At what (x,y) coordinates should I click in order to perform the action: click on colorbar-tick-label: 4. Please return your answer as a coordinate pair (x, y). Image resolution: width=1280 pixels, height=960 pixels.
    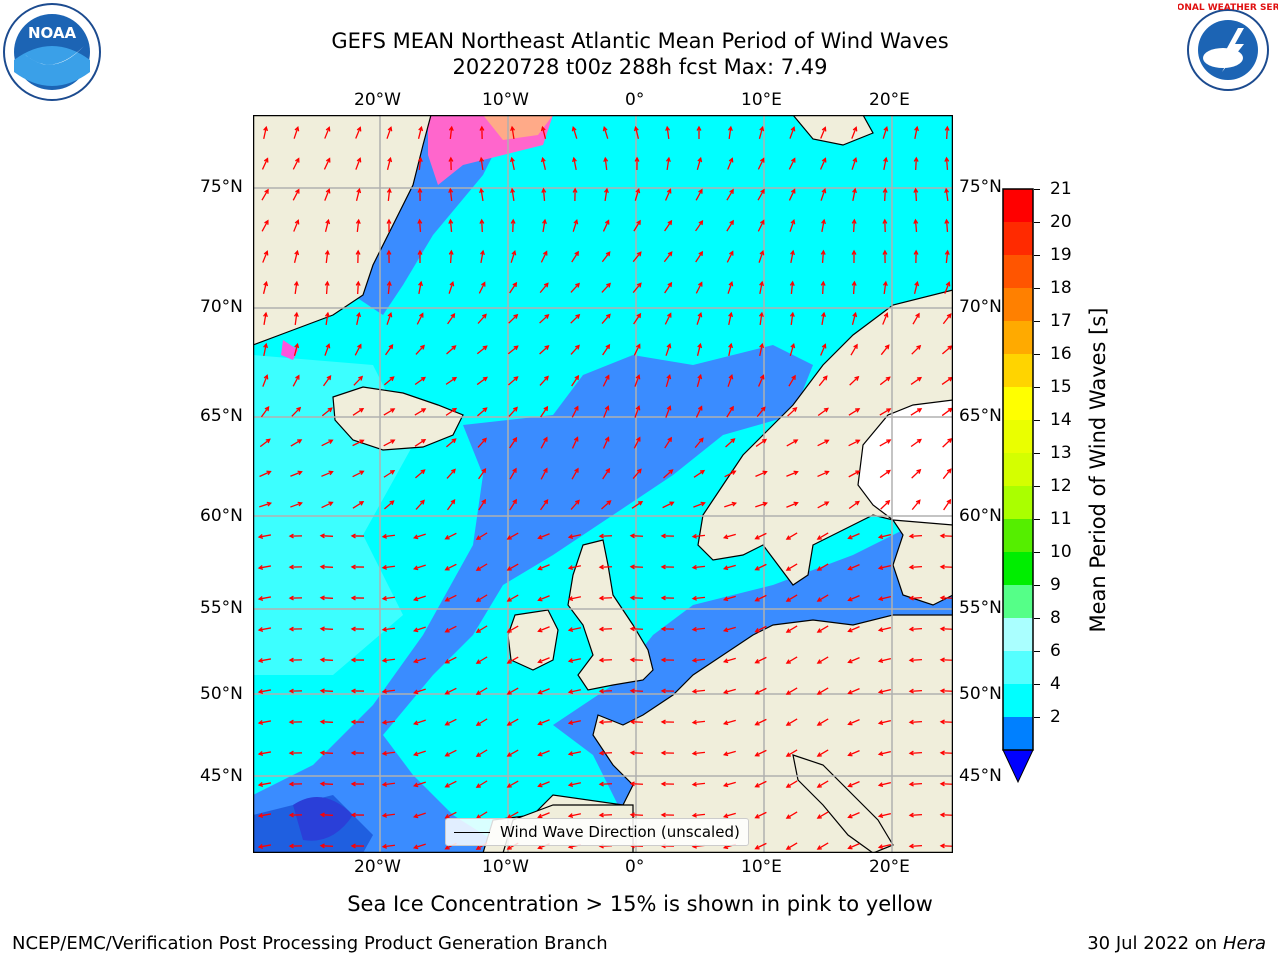
    Looking at the image, I should click on (1055, 684).